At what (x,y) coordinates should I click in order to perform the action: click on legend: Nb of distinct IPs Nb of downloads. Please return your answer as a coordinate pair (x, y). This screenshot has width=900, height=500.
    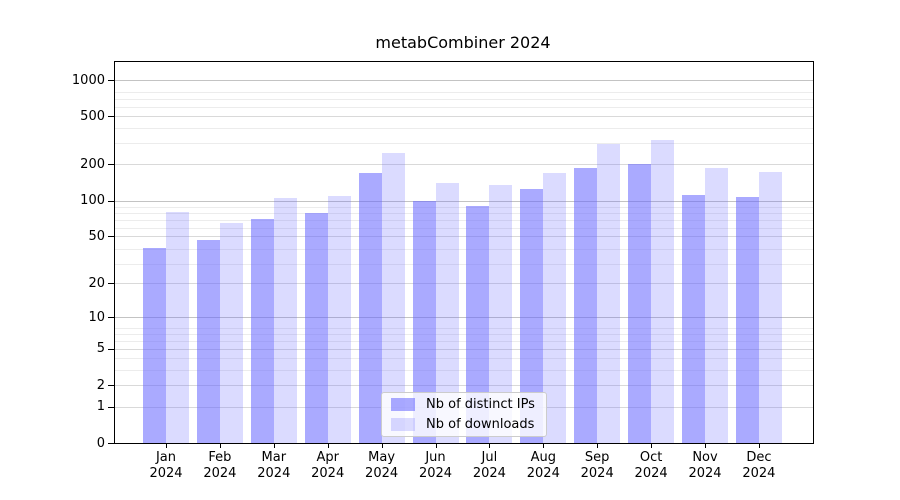
    Looking at the image, I should click on (464, 414).